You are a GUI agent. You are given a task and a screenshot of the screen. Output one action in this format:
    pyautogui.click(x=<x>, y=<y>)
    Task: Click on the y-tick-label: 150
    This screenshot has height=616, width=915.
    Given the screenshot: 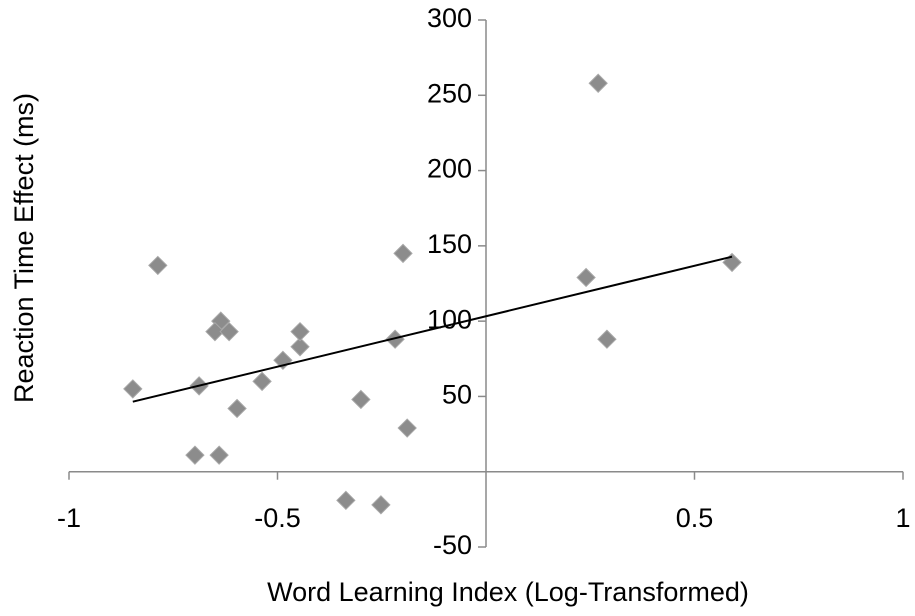 What is the action you would take?
    pyautogui.click(x=449, y=244)
    